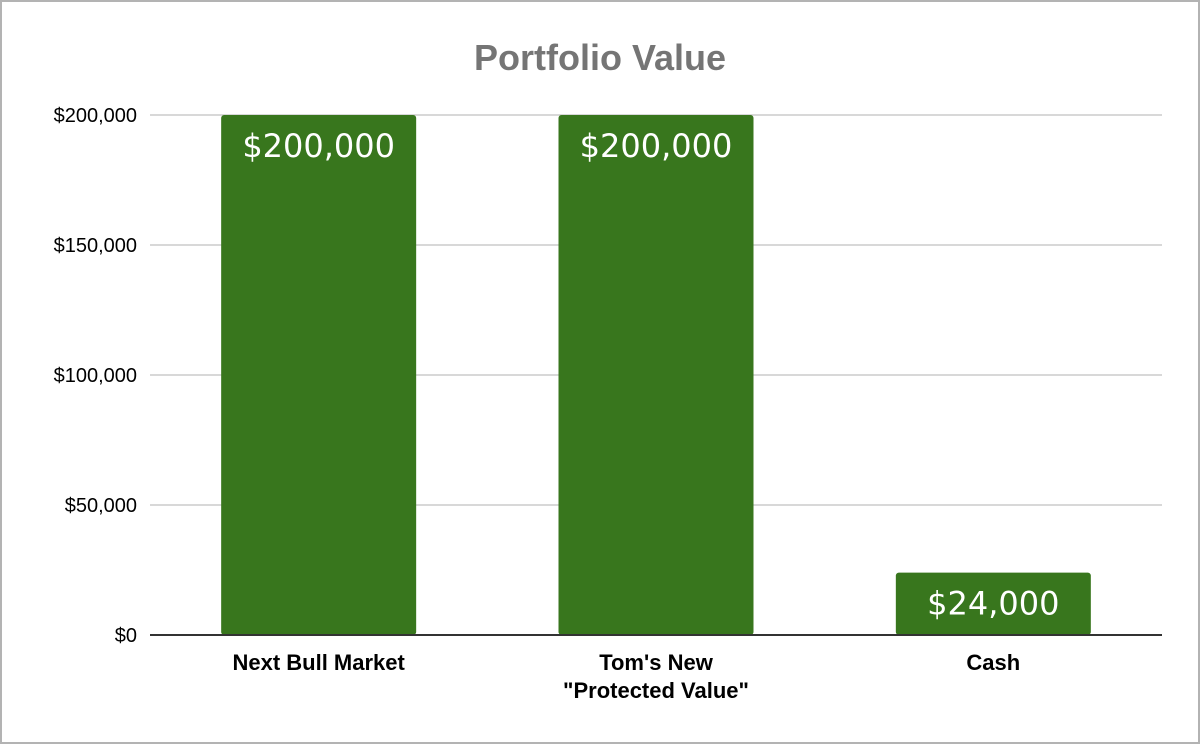 This screenshot has height=744, width=1200. Describe the element at coordinates (95, 246) in the screenshot. I see `y-tick-label: $150,000` at that location.